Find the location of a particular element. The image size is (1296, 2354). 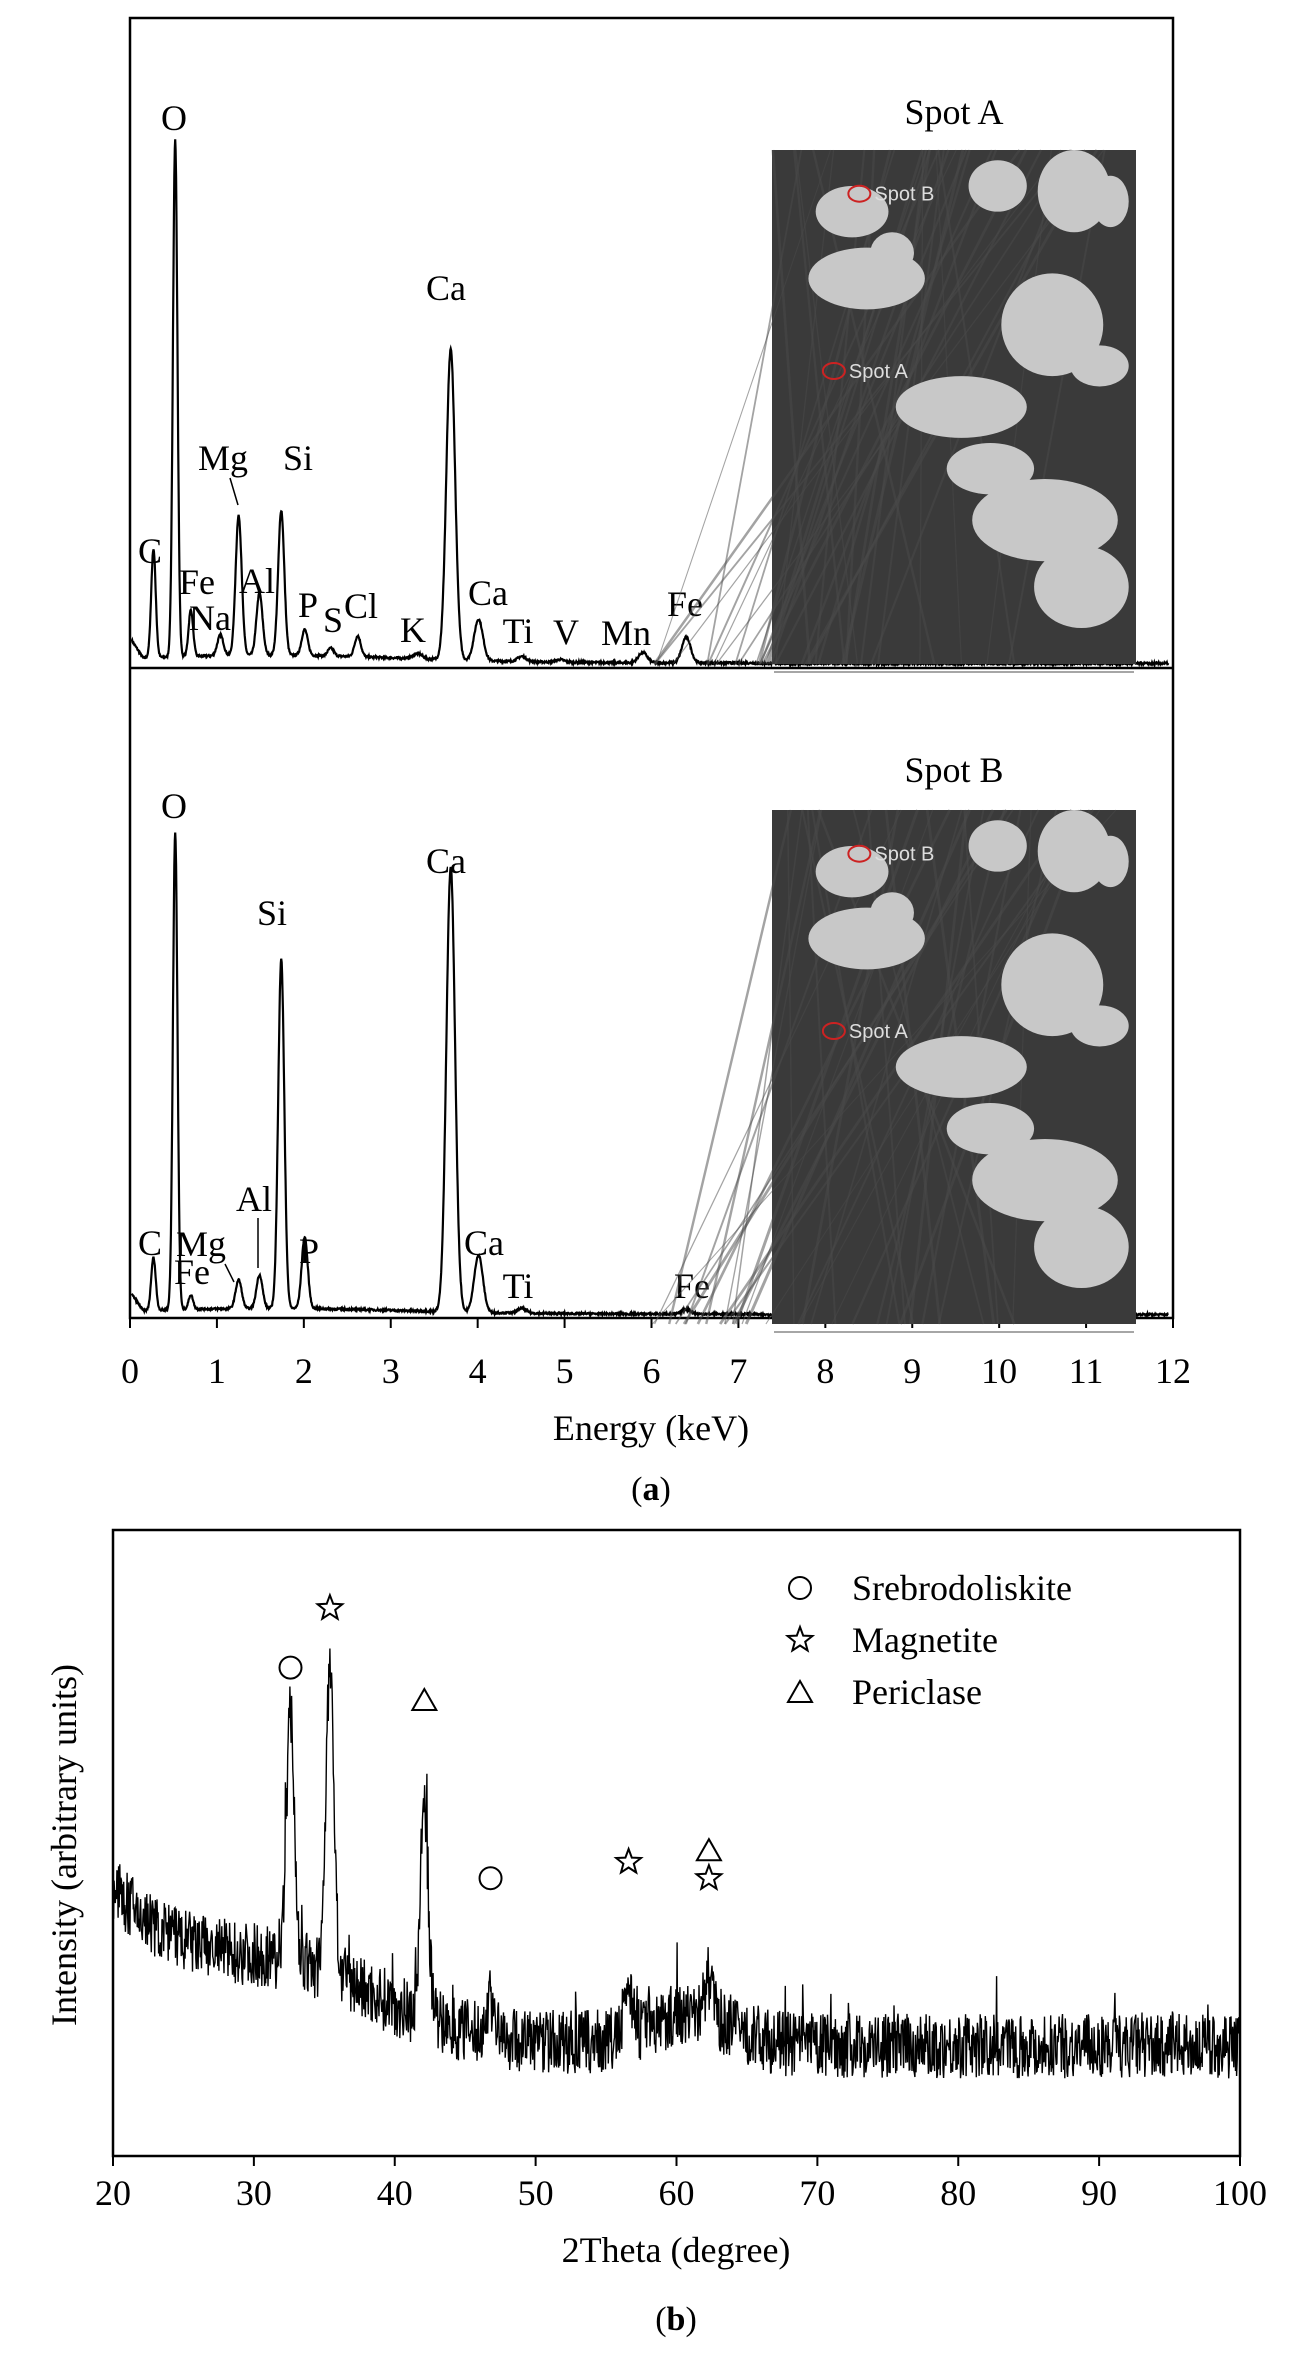

x-tick-label: 1 is located at coordinates (217, 1371).